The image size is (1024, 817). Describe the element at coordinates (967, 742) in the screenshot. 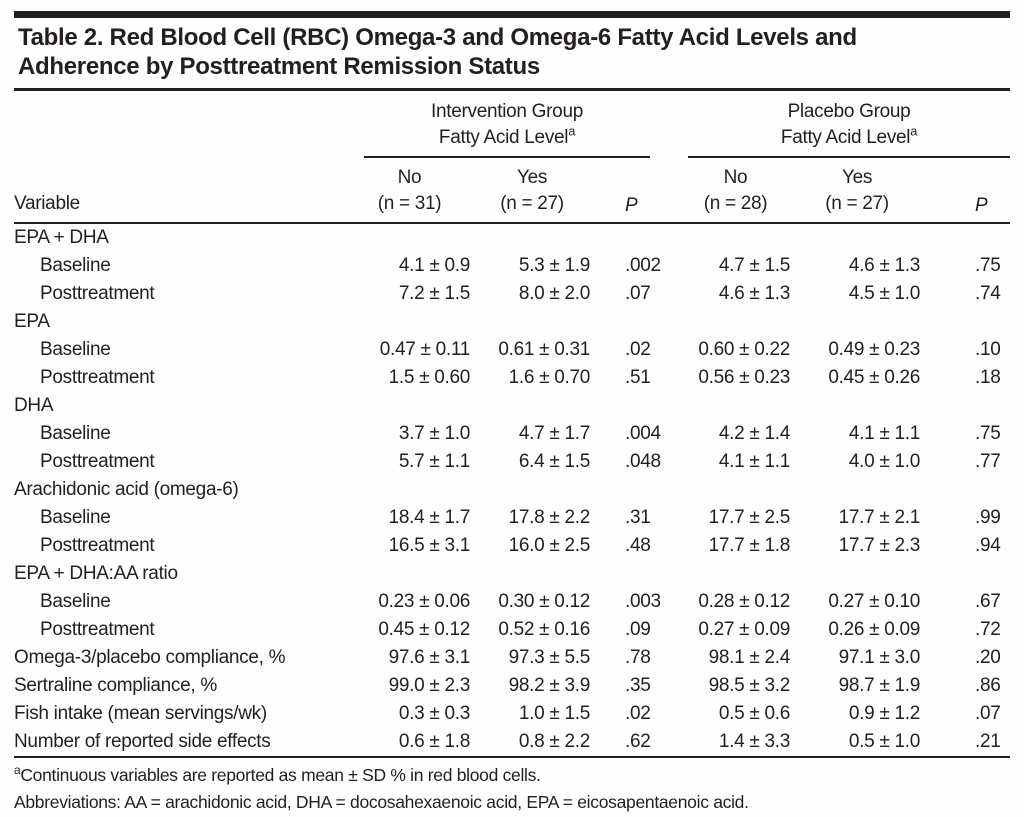

I see `cell-placebo-p: .21` at that location.